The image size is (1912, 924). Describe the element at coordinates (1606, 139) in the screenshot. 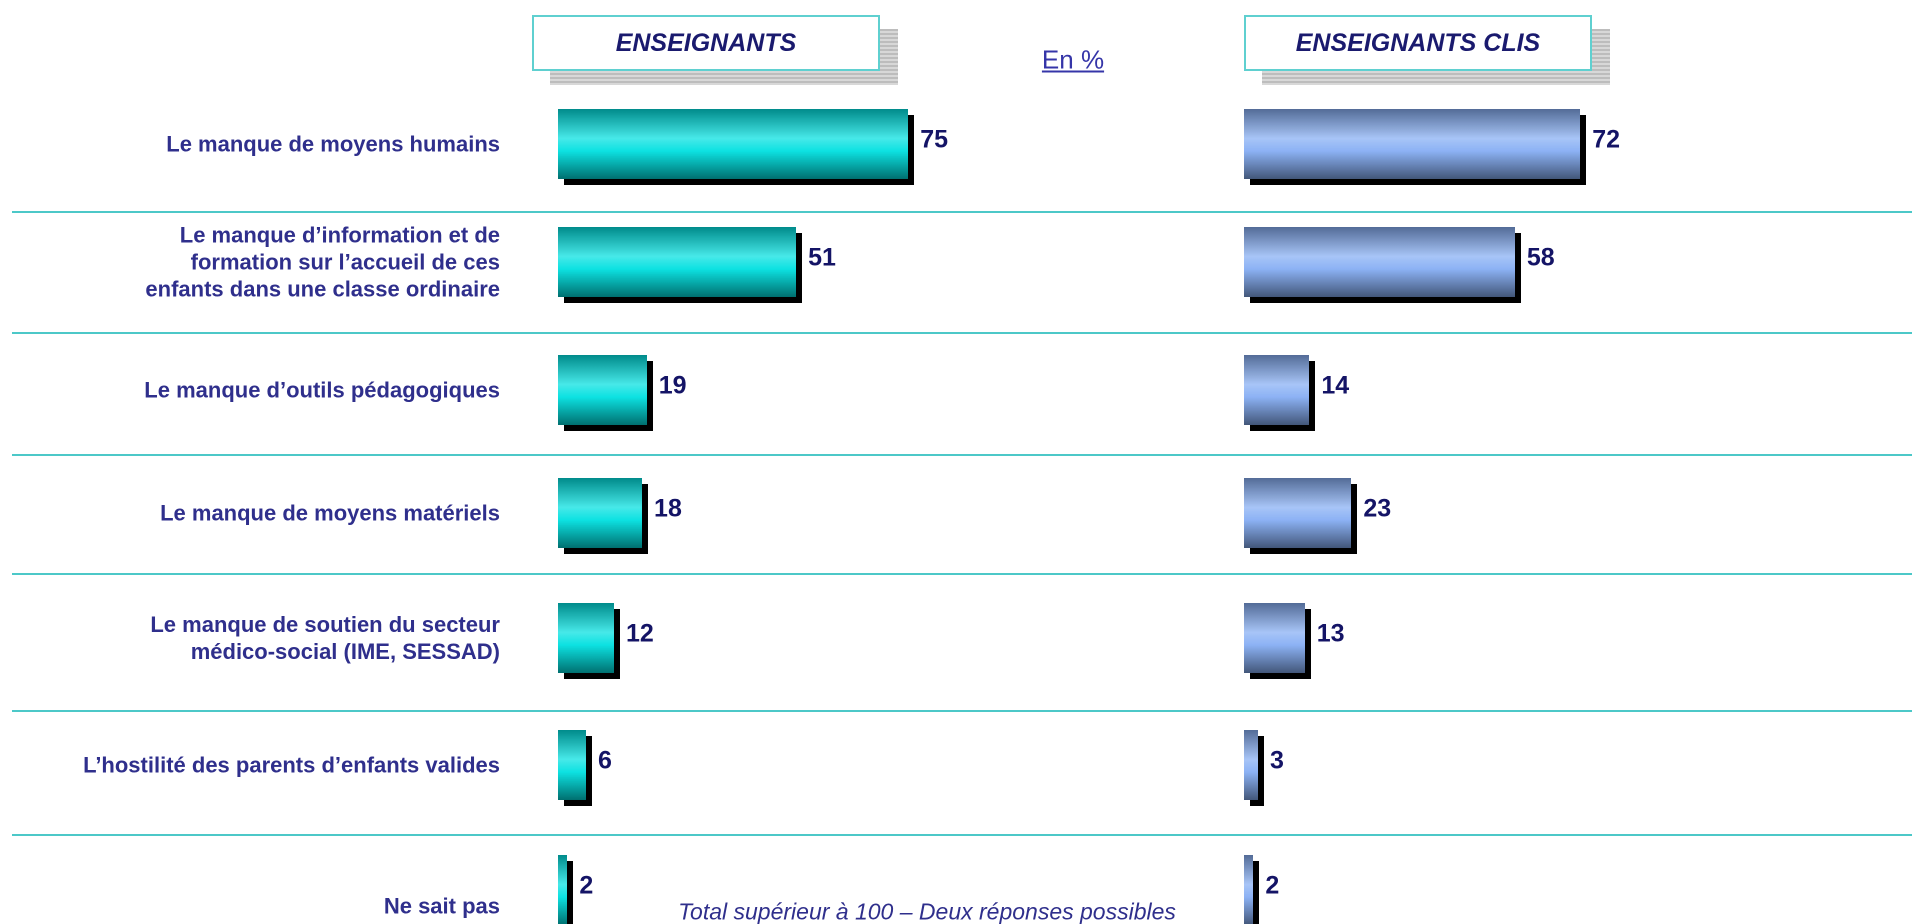

I see `value-label: 72` at that location.